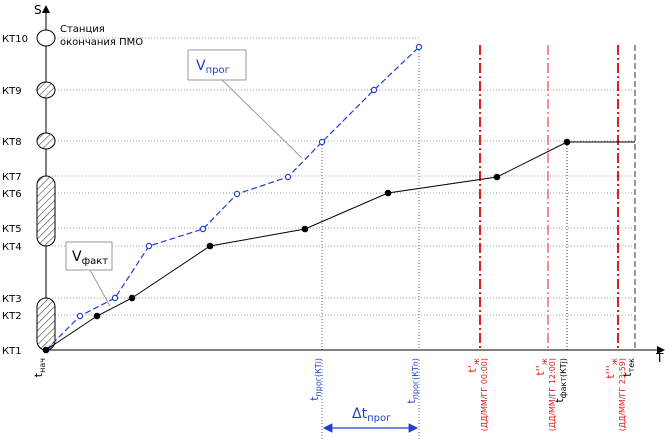 This screenshot has height=444, width=672. I want to click on time-sub: нач, so click(42, 365).